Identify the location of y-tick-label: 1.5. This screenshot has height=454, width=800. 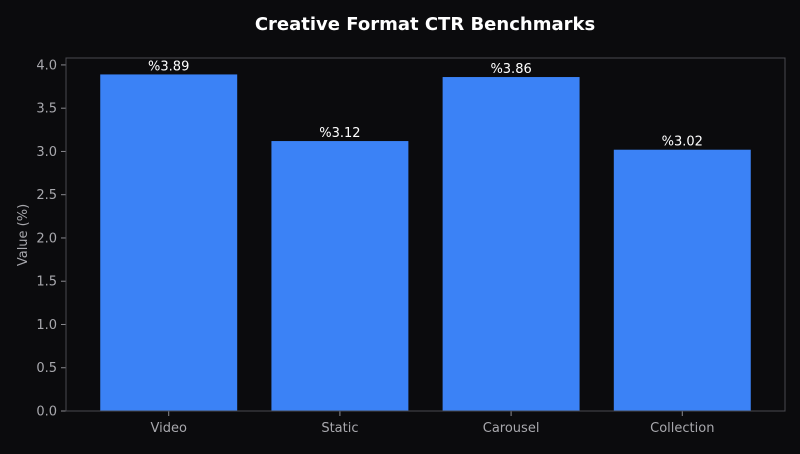
(46, 282).